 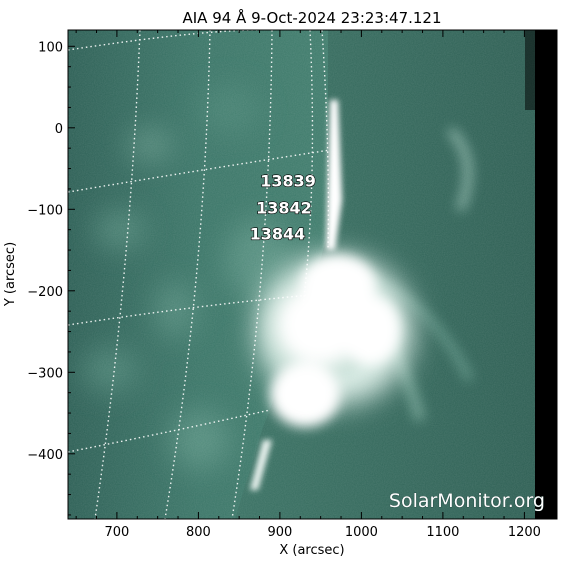 I want to click on x-tick-label: 1100, so click(x=442, y=532).